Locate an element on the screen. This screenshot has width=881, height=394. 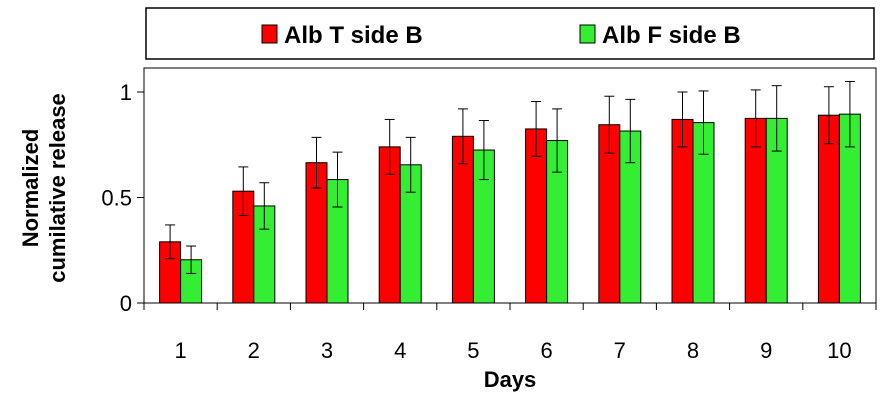
x-tick-label-6: 6 is located at coordinates (546, 350).